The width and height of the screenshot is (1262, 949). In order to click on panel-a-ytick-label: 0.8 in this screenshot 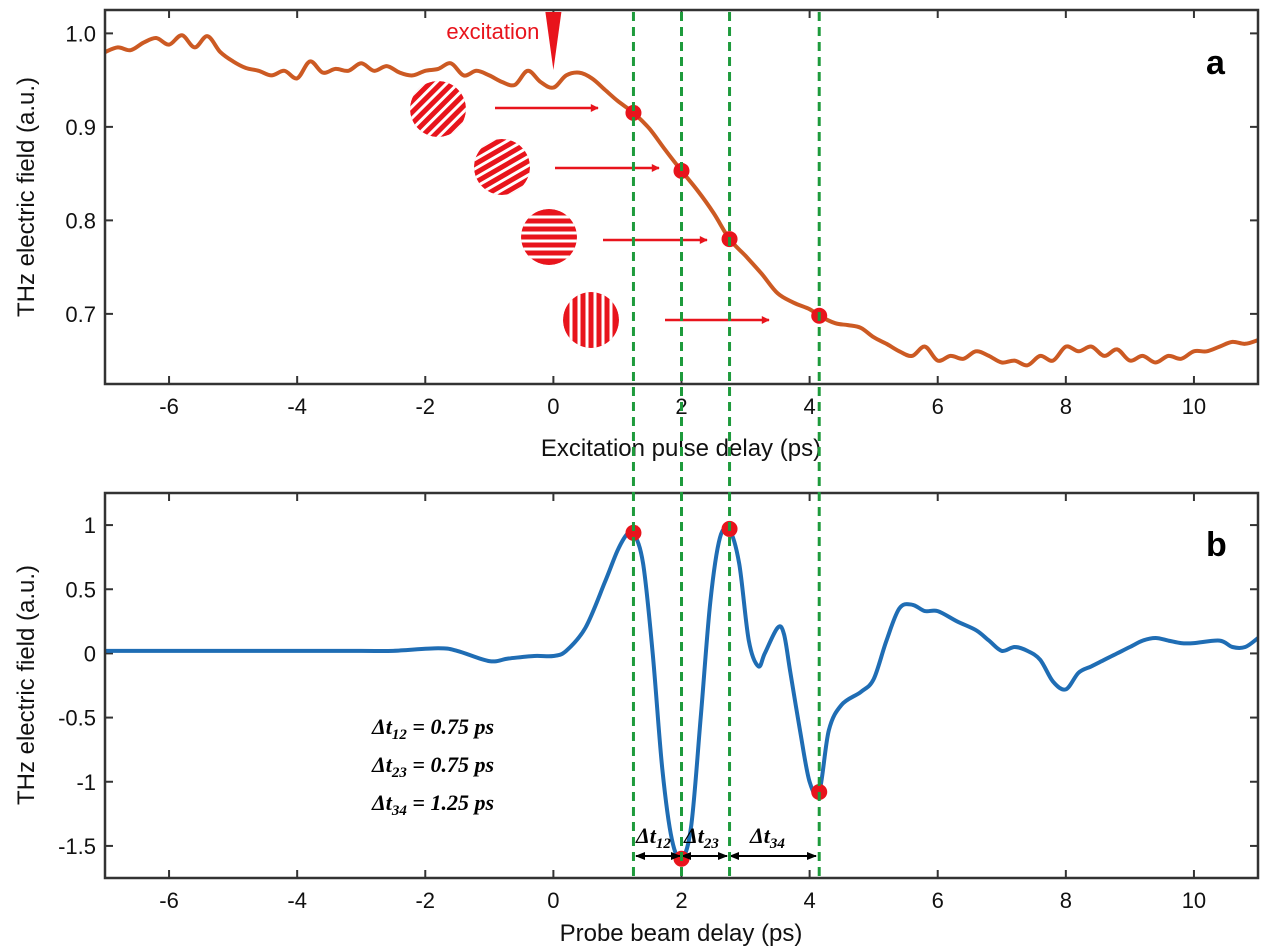, I will do `click(80, 220)`.